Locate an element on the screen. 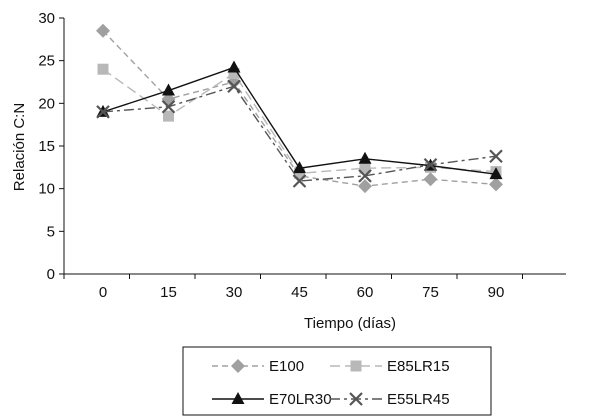  legend-label: E55LR45 is located at coordinates (418, 399).